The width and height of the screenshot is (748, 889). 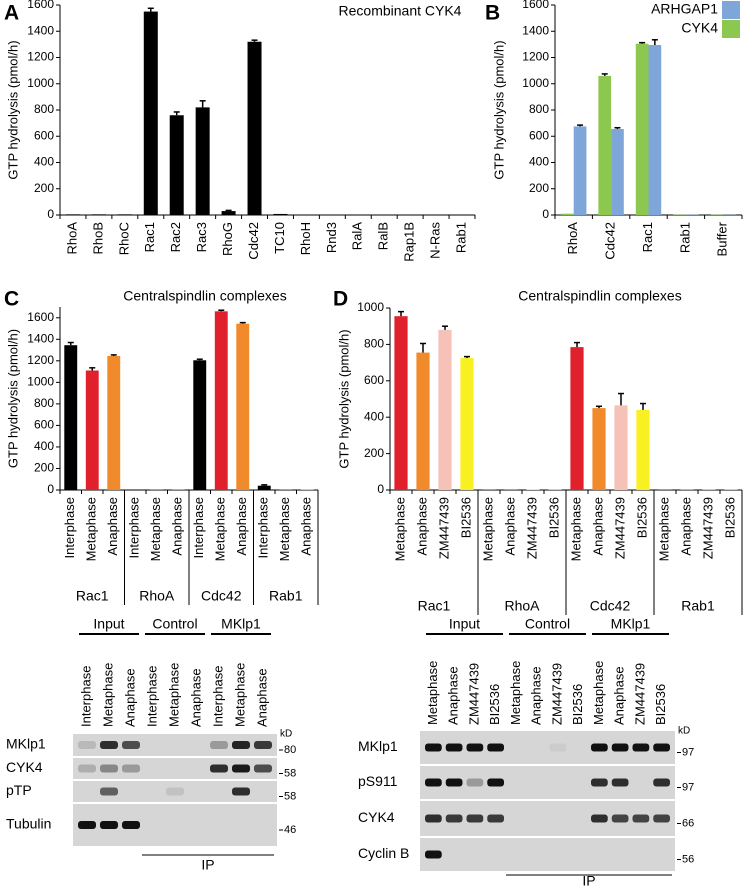 What do you see at coordinates (175, 237) in the screenshot?
I see `x-tick-label: Rac2` at bounding box center [175, 237].